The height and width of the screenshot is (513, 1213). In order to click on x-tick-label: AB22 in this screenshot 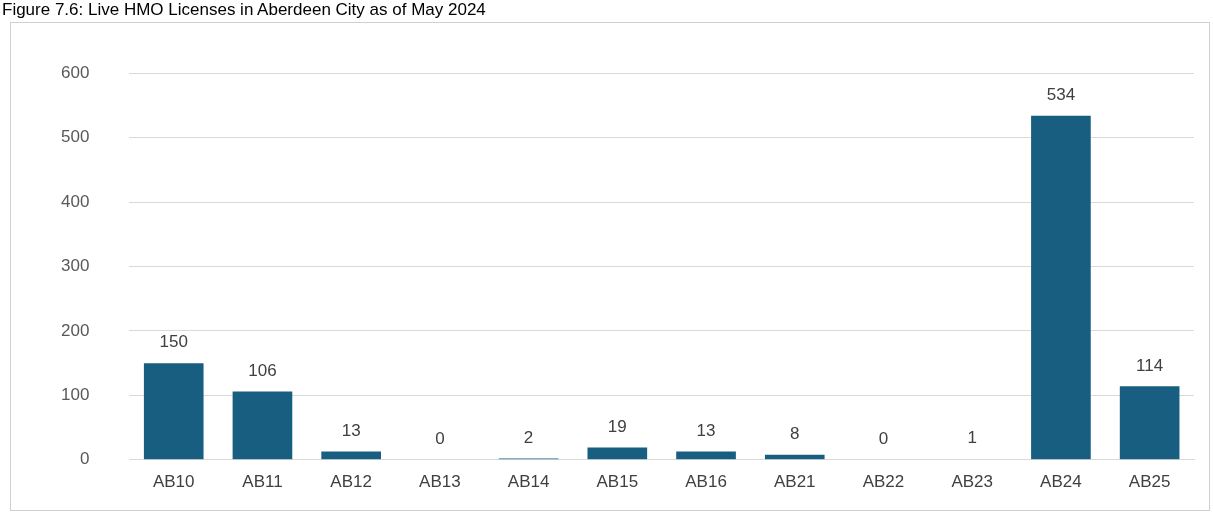, I will do `click(883, 481)`.